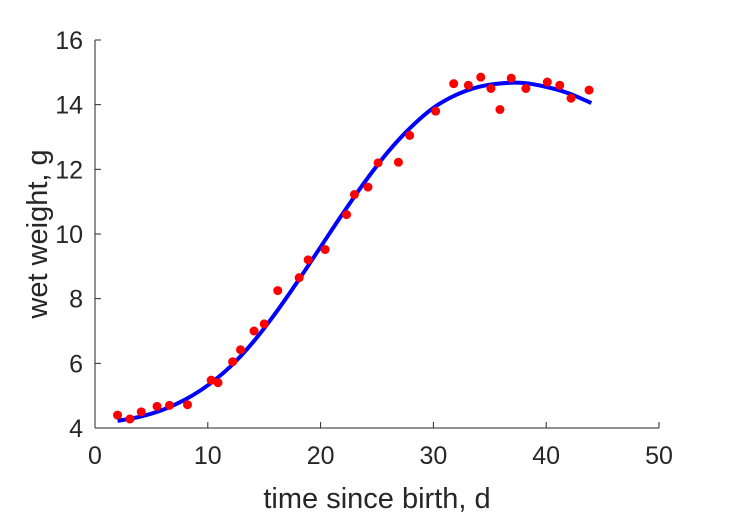 This screenshot has height=521, width=729. Describe the element at coordinates (76, 429) in the screenshot. I see `y-tick-label: 4` at that location.